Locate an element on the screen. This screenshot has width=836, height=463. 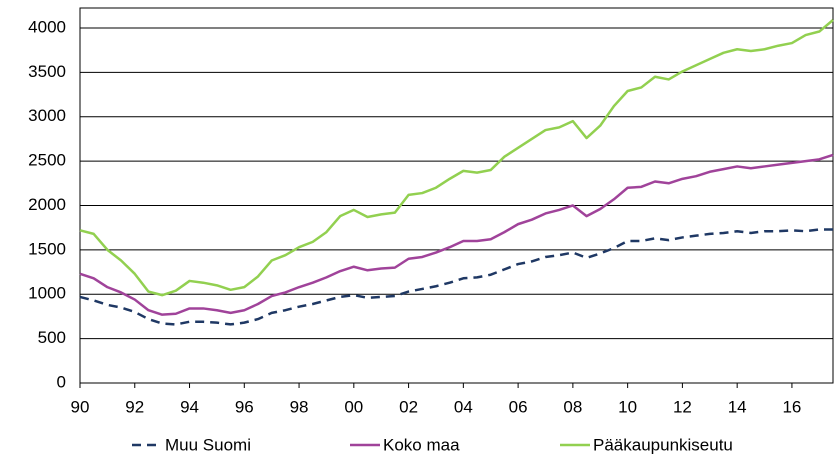
x-tick-label: 90 is located at coordinates (80, 406).